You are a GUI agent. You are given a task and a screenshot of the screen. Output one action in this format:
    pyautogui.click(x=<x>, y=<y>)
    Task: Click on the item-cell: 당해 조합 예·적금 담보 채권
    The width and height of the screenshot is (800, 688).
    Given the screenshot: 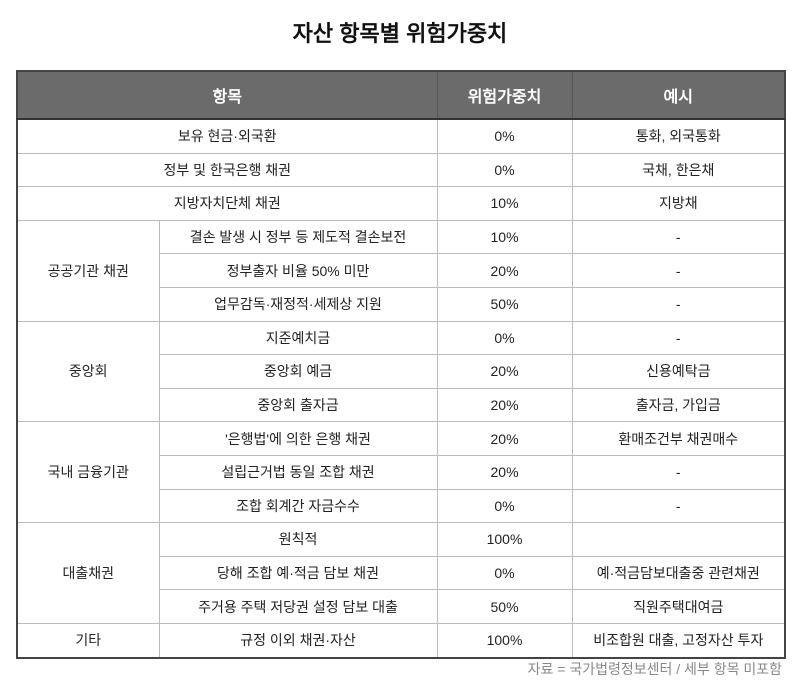 What is the action you would take?
    pyautogui.click(x=298, y=573)
    